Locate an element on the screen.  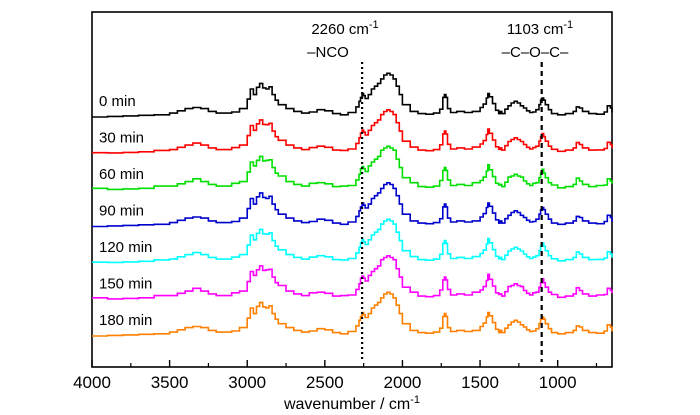
annotation-nco-wavenumber: 2260 cm-1 is located at coordinates (344, 28).